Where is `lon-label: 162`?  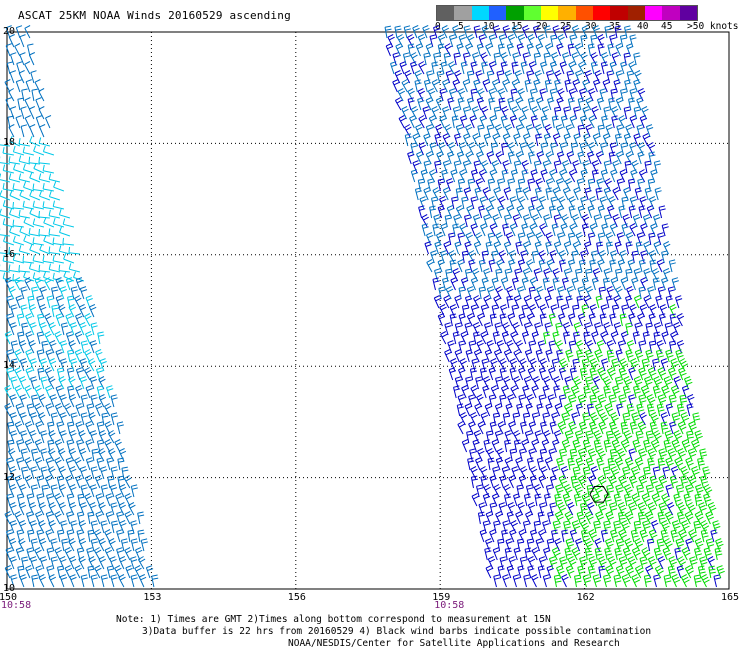
lon-label: 162 is located at coordinates (585, 597).